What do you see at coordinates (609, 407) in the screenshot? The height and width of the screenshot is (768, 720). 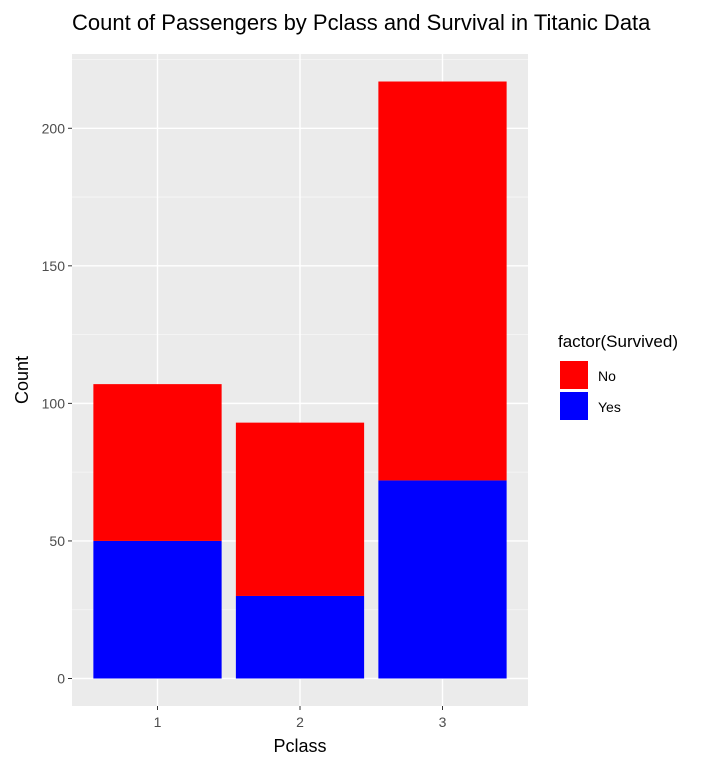 I see `legend-label-yes: Yes` at bounding box center [609, 407].